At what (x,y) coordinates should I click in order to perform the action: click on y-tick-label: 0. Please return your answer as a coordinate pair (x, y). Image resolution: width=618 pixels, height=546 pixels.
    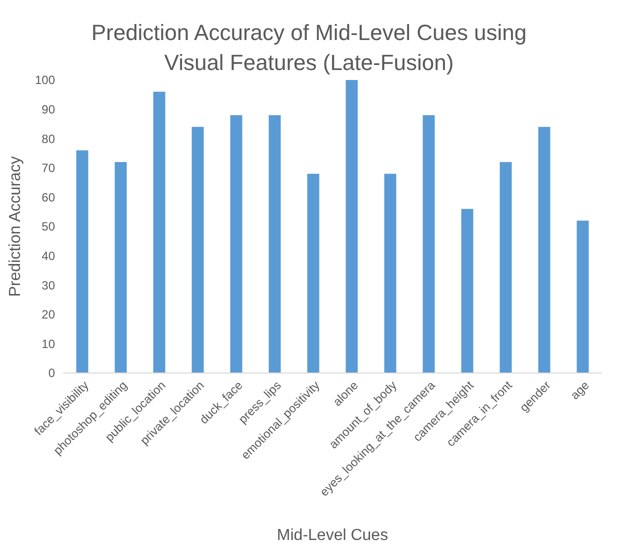
    Looking at the image, I should click on (52, 373).